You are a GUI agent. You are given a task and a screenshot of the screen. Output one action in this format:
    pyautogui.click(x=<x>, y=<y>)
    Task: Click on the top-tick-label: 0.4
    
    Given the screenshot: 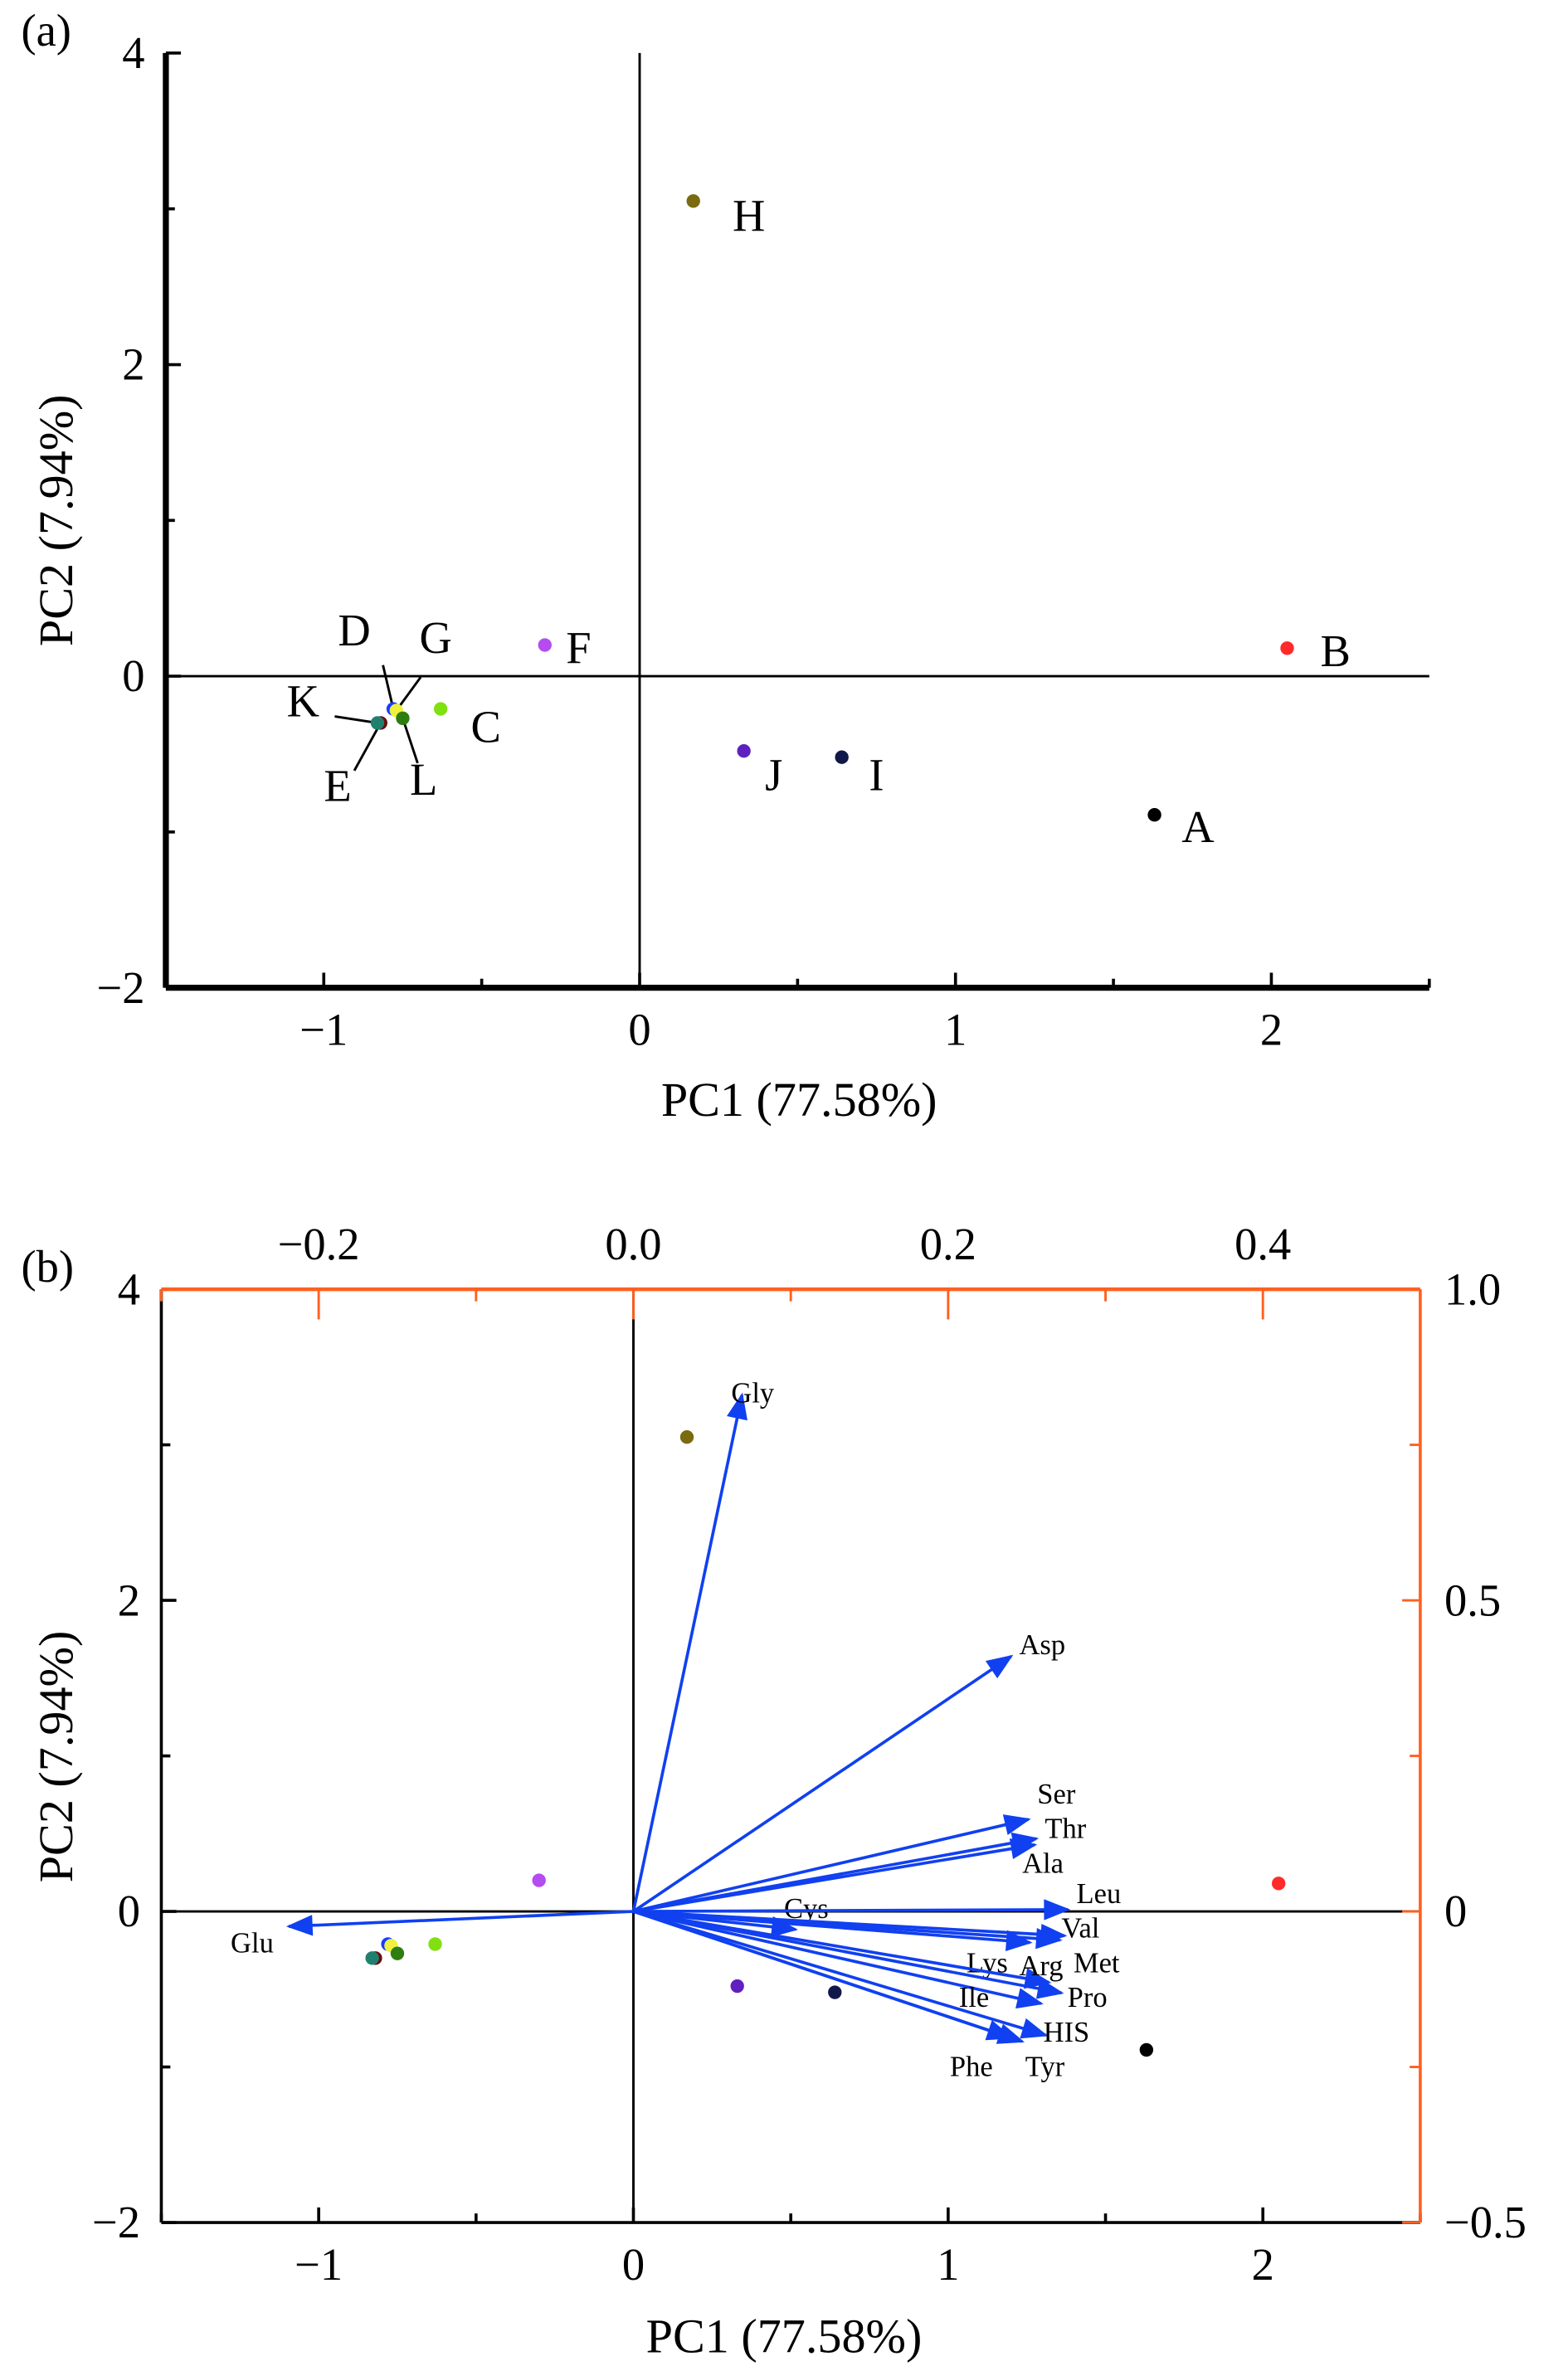 What is the action you would take?
    pyautogui.click(x=1262, y=1244)
    